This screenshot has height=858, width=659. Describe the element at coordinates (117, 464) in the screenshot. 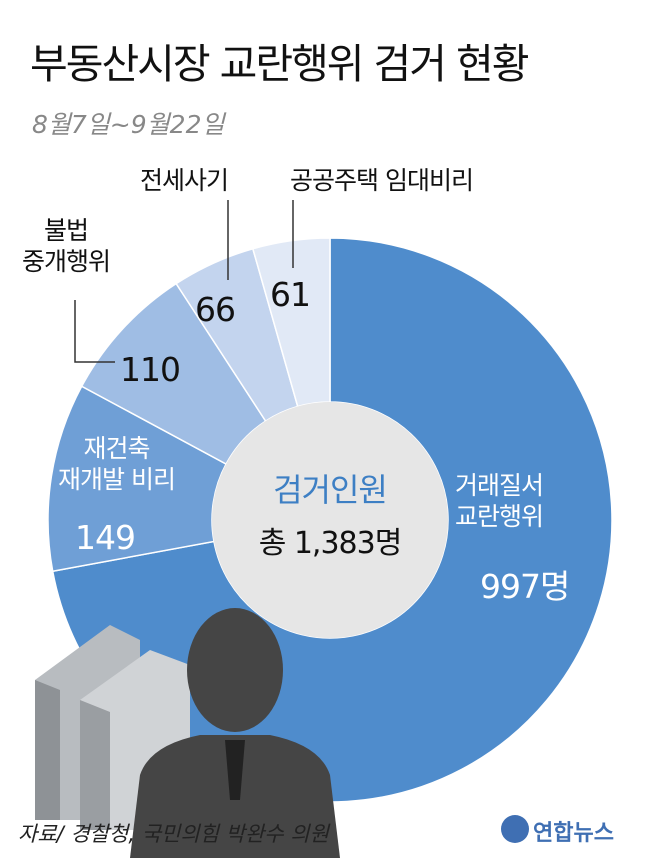

I see `segment-label: 재건축 재개발 비리` at that location.